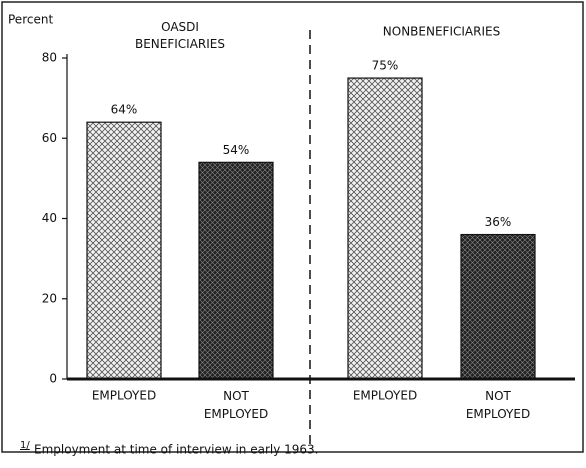 The height and width of the screenshot is (468, 586). What do you see at coordinates (498, 222) in the screenshot?
I see `value-label: 36%` at bounding box center [498, 222].